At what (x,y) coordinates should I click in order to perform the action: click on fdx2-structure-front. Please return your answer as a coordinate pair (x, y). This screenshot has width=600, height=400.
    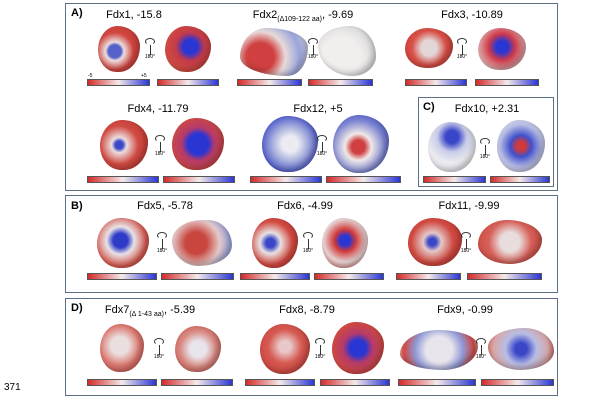
    Looking at the image, I should click on (274, 52).